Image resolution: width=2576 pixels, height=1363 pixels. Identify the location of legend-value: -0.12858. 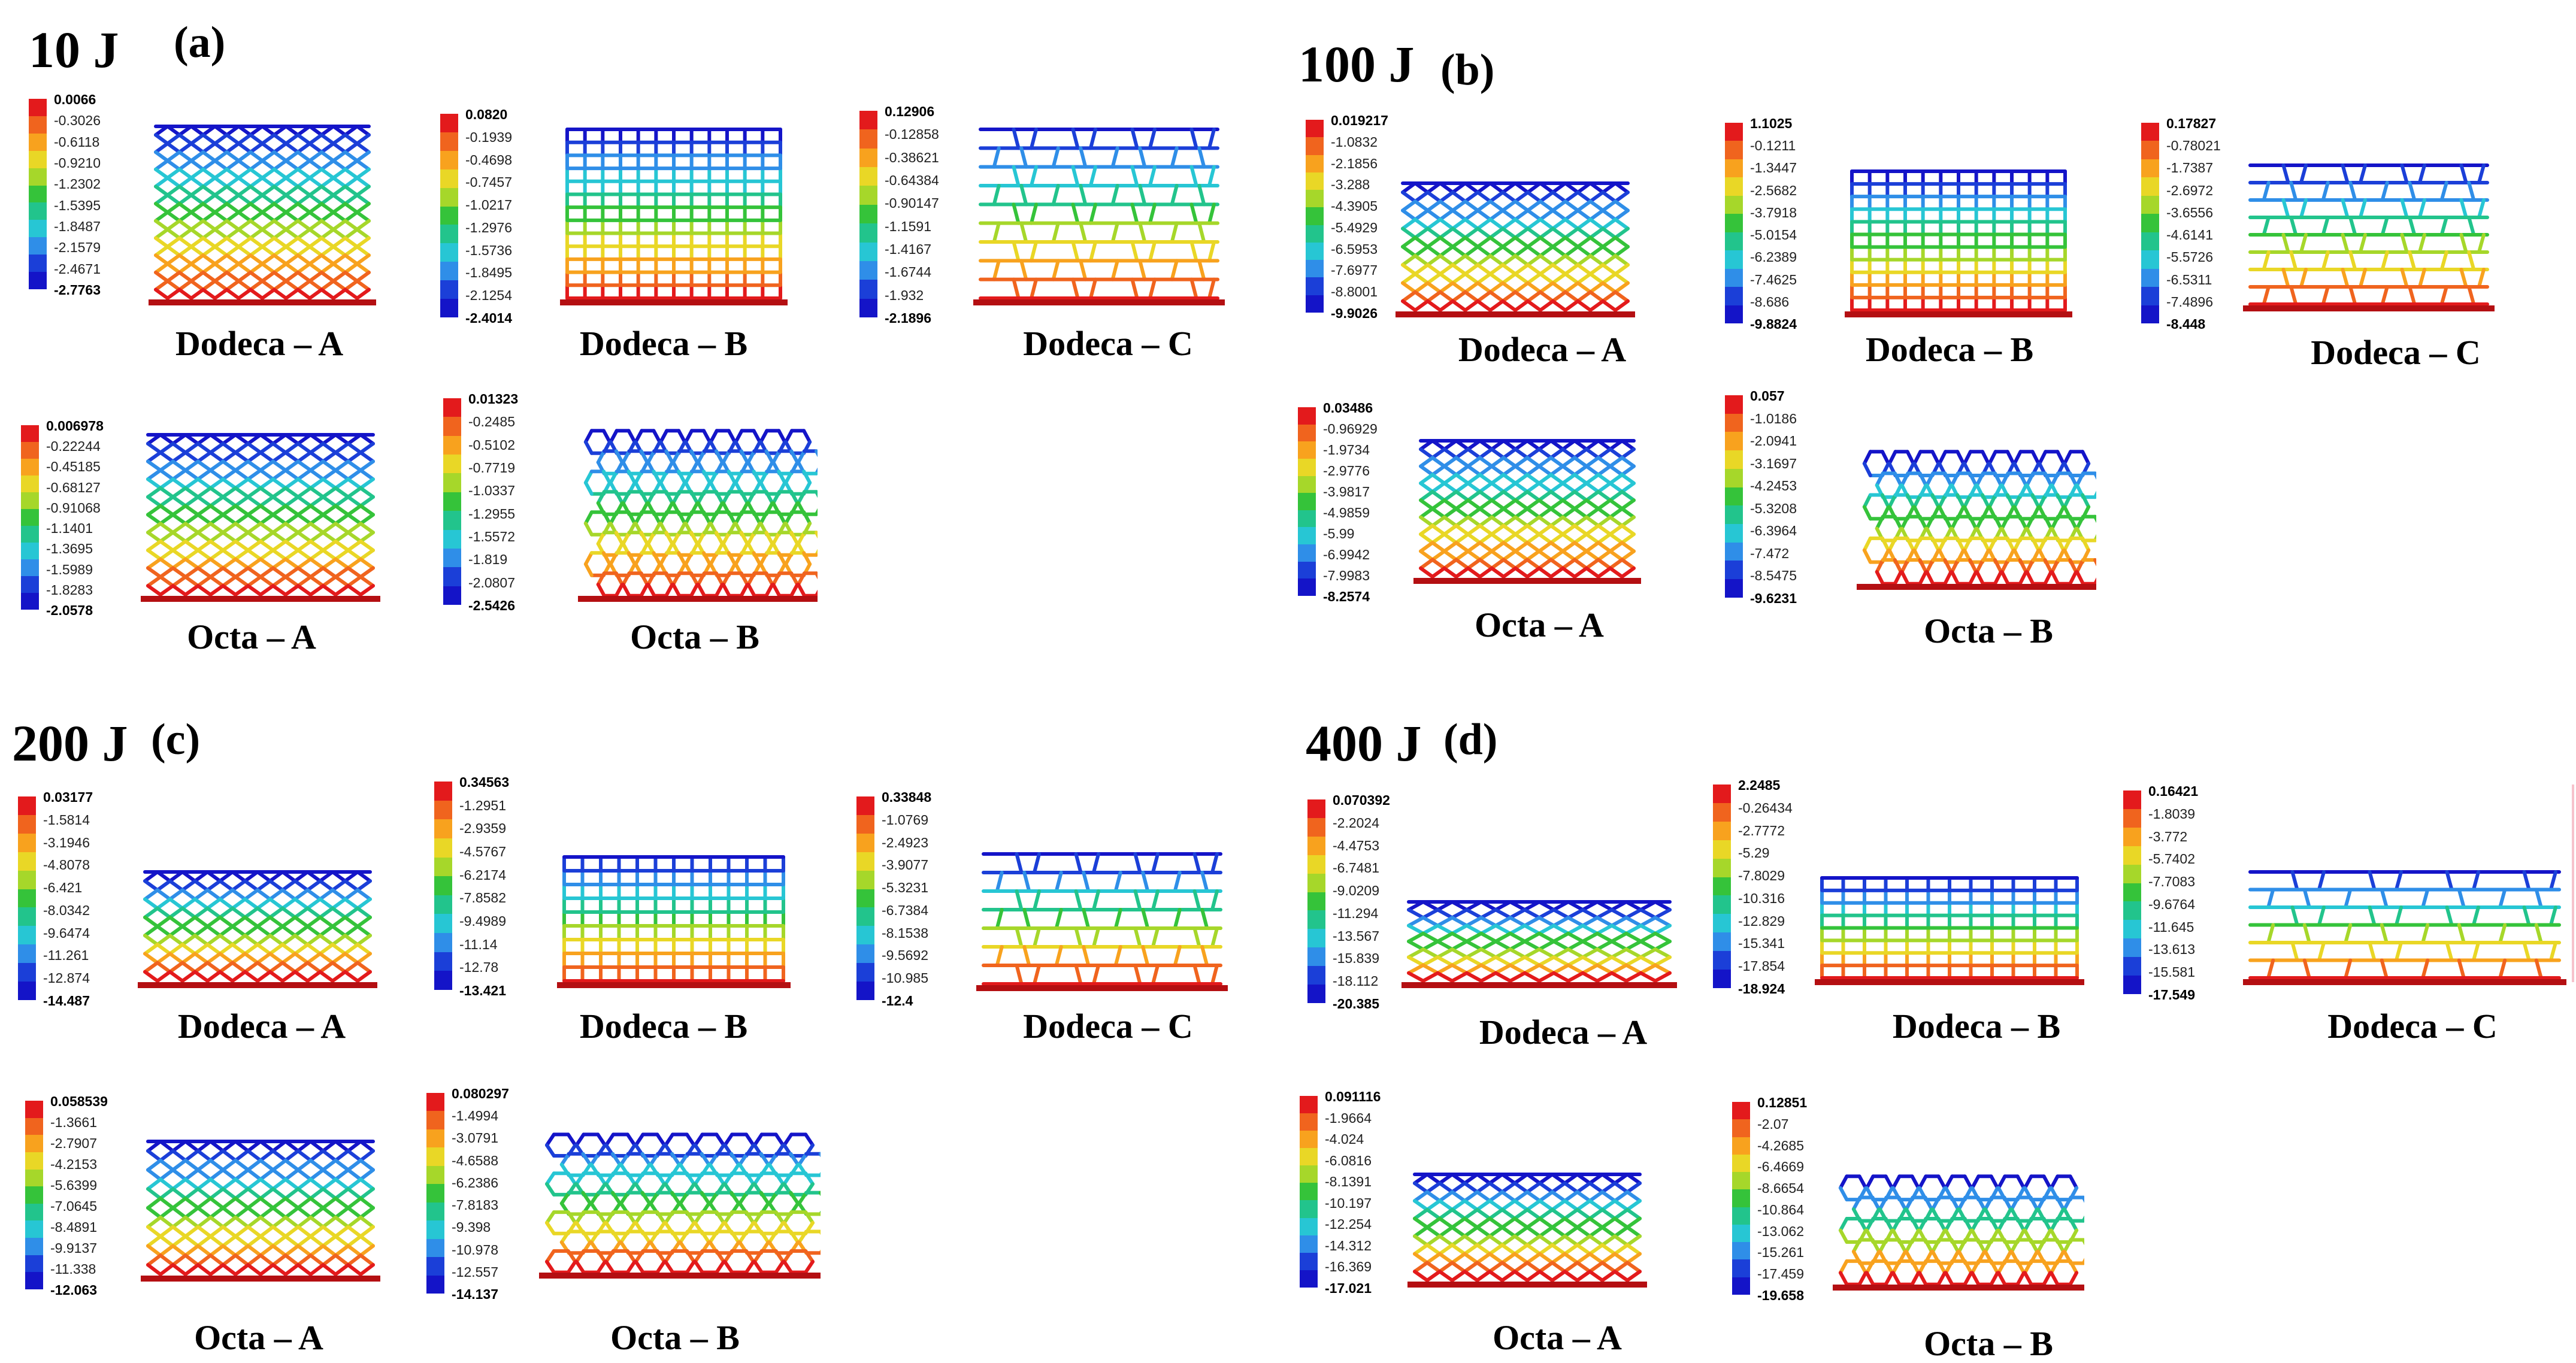
(912, 134).